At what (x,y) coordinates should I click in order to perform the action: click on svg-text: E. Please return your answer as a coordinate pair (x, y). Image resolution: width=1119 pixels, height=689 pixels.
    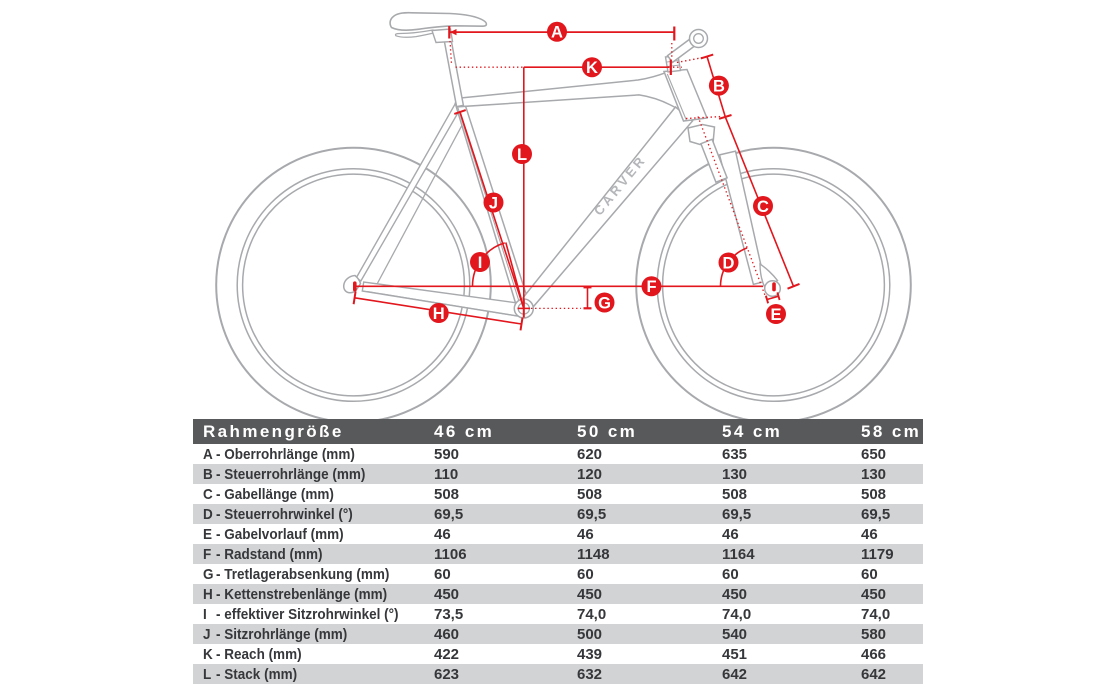
    Looking at the image, I should click on (775, 315).